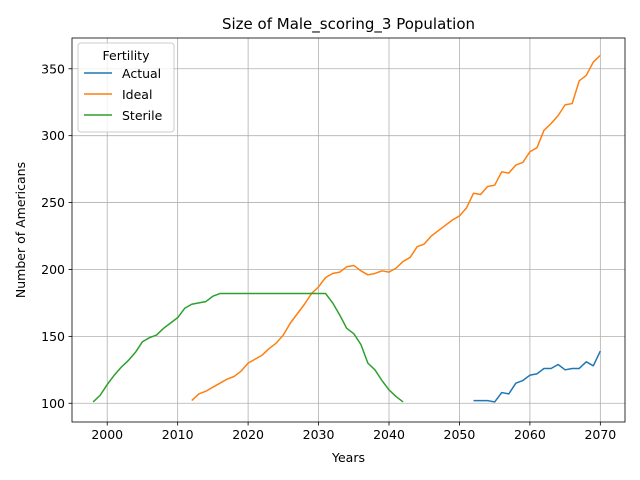  What do you see at coordinates (20, 230) in the screenshot?
I see `y-axis-label: Number of Americans` at bounding box center [20, 230].